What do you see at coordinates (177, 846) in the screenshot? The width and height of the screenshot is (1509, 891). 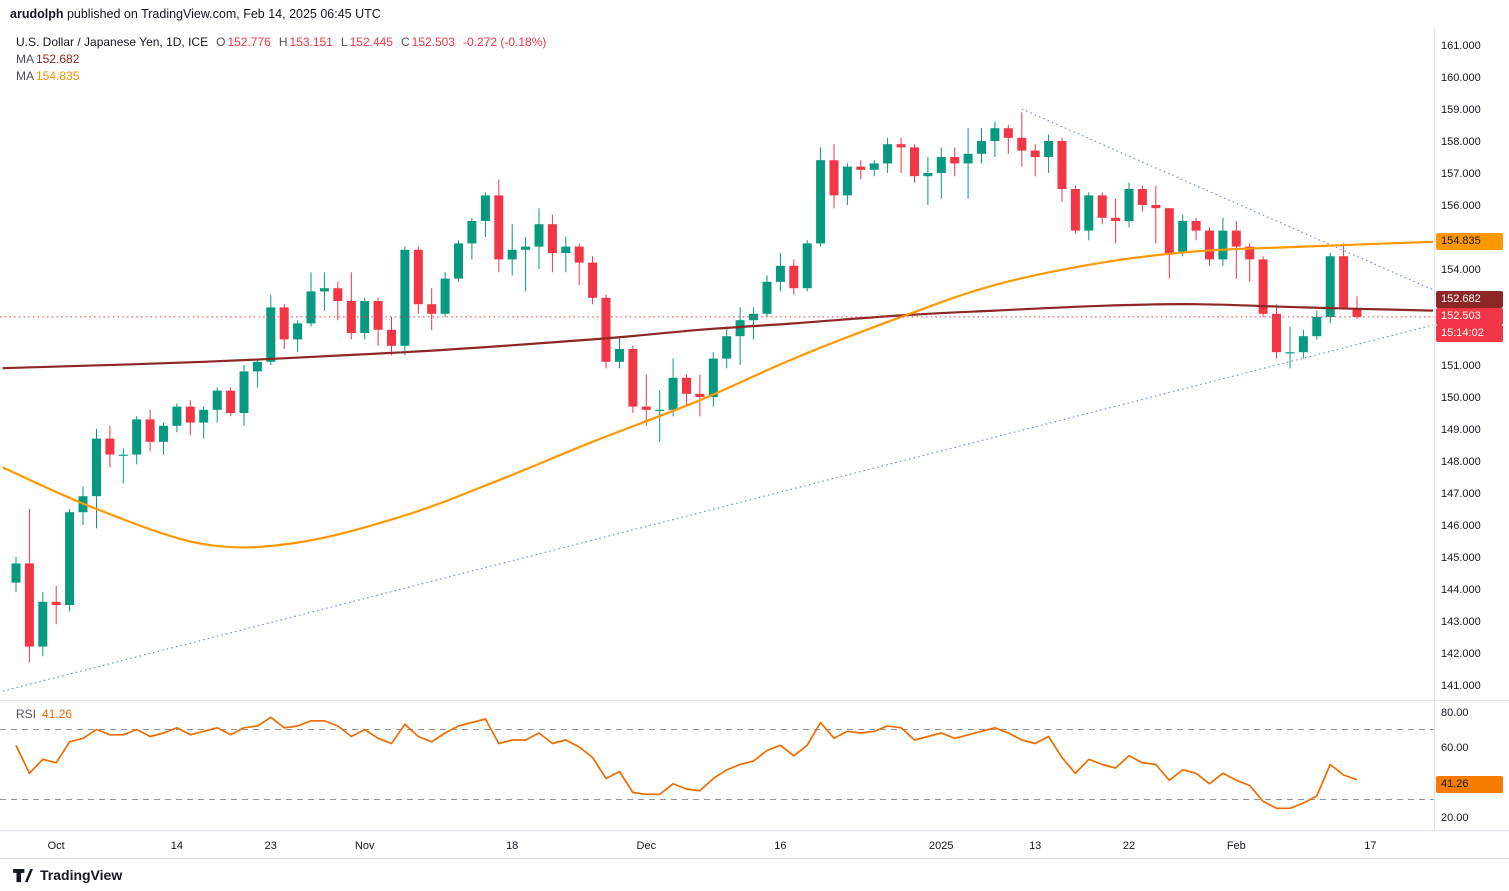 I see `time-axis-label: 14` at bounding box center [177, 846].